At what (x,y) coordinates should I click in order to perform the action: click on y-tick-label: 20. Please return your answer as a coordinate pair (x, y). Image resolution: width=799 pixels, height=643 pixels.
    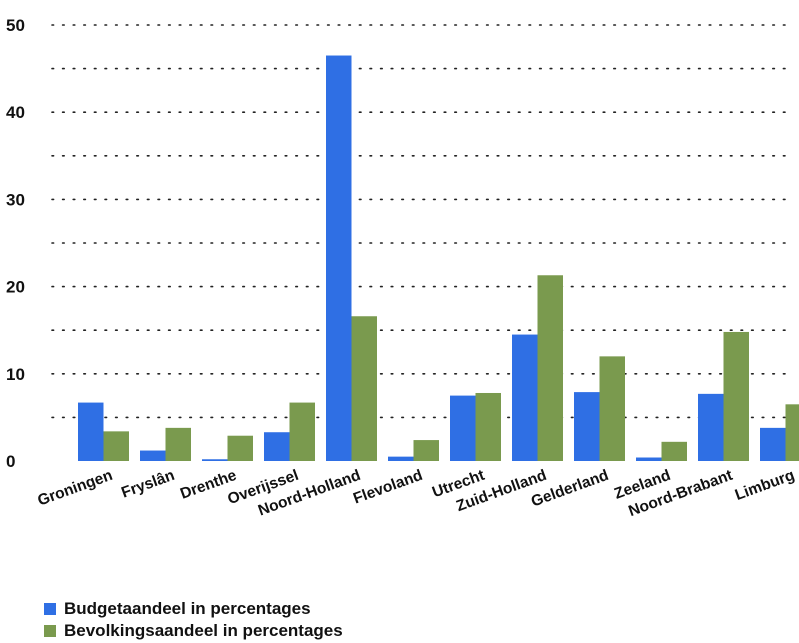
    Looking at the image, I should click on (15, 287).